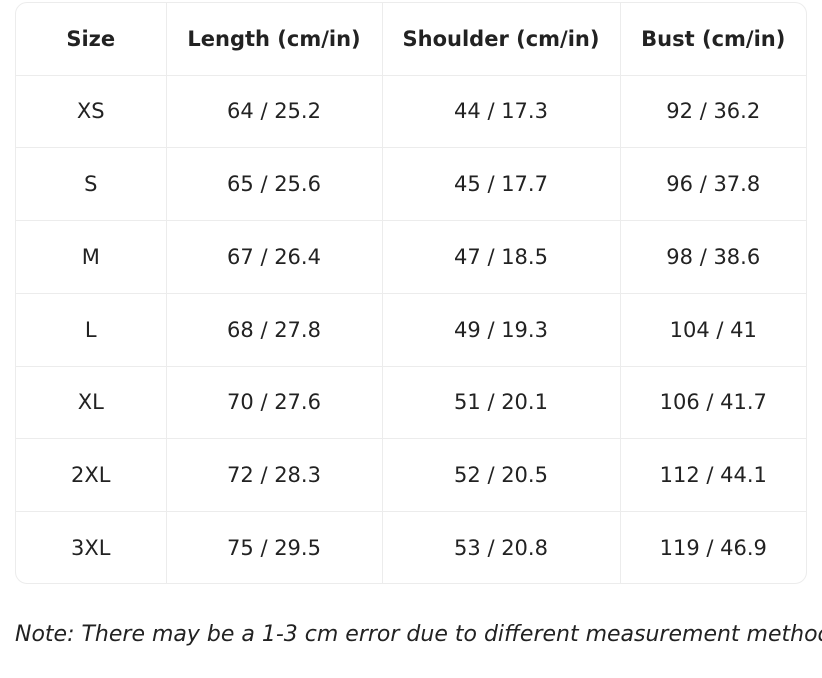  I want to click on table-cell: 64 / 25.2, so click(274, 112).